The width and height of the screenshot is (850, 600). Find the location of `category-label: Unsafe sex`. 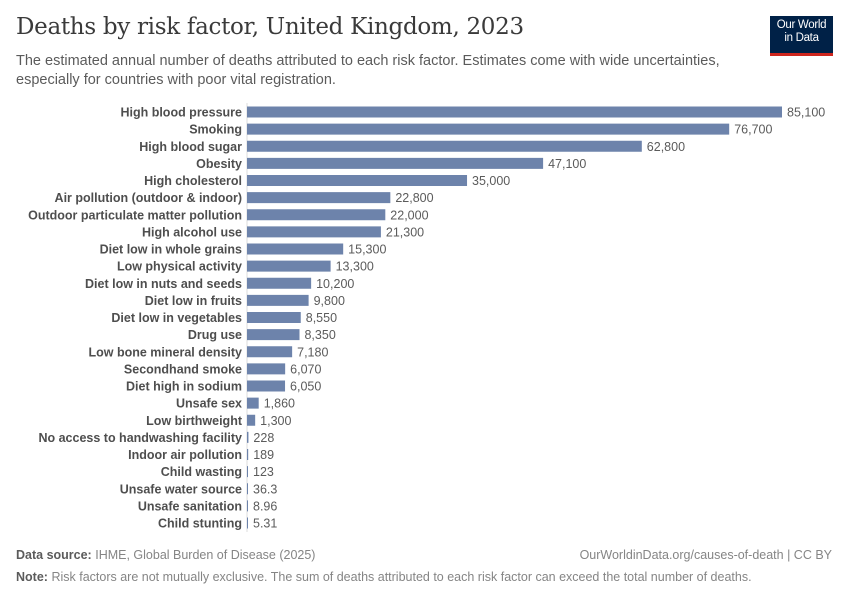

category-label: Unsafe sex is located at coordinates (209, 404).